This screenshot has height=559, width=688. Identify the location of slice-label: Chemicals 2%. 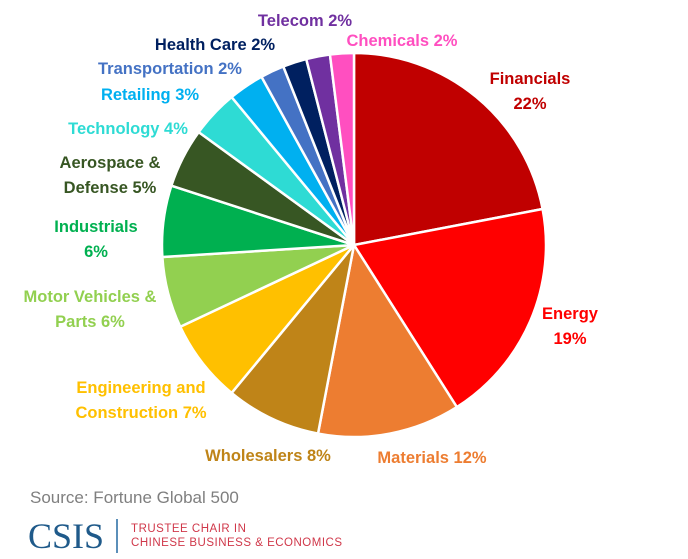
(402, 41).